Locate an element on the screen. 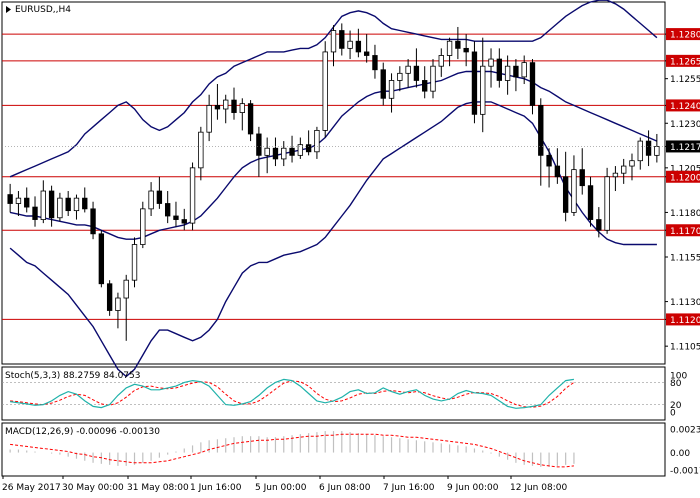  time-axis-label: 9 Jun 00:00 is located at coordinates (473, 488).